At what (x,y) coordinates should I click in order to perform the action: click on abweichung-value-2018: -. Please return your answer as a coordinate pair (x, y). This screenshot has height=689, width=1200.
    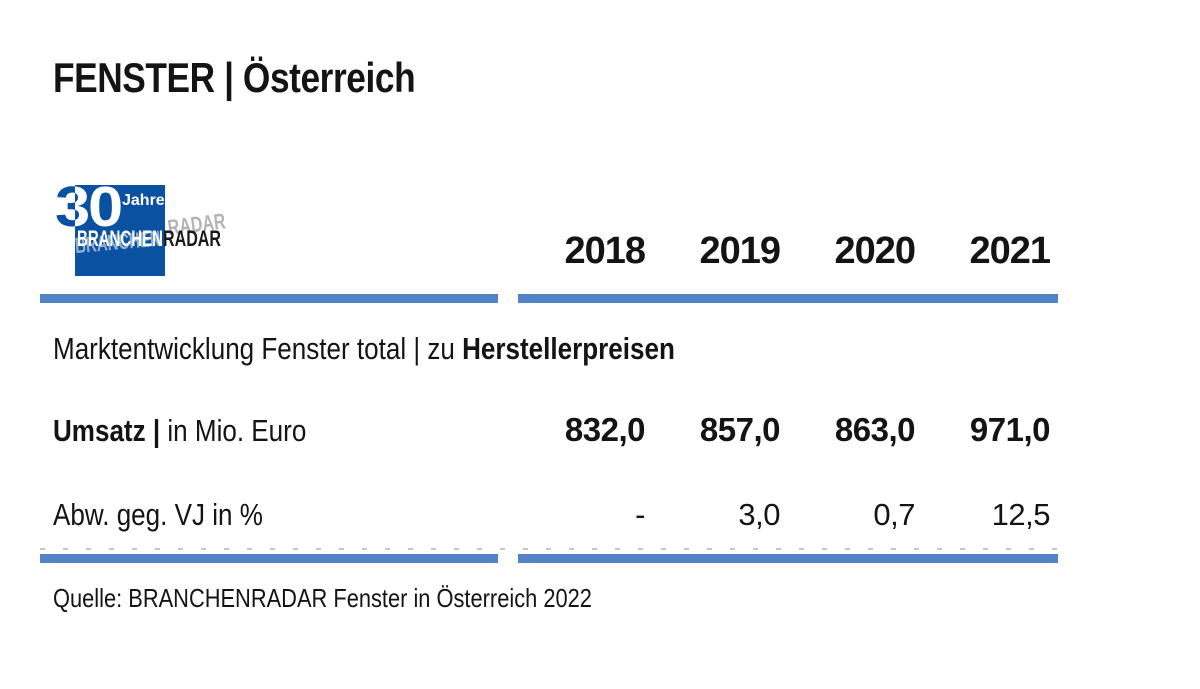
    Looking at the image, I should click on (640, 515).